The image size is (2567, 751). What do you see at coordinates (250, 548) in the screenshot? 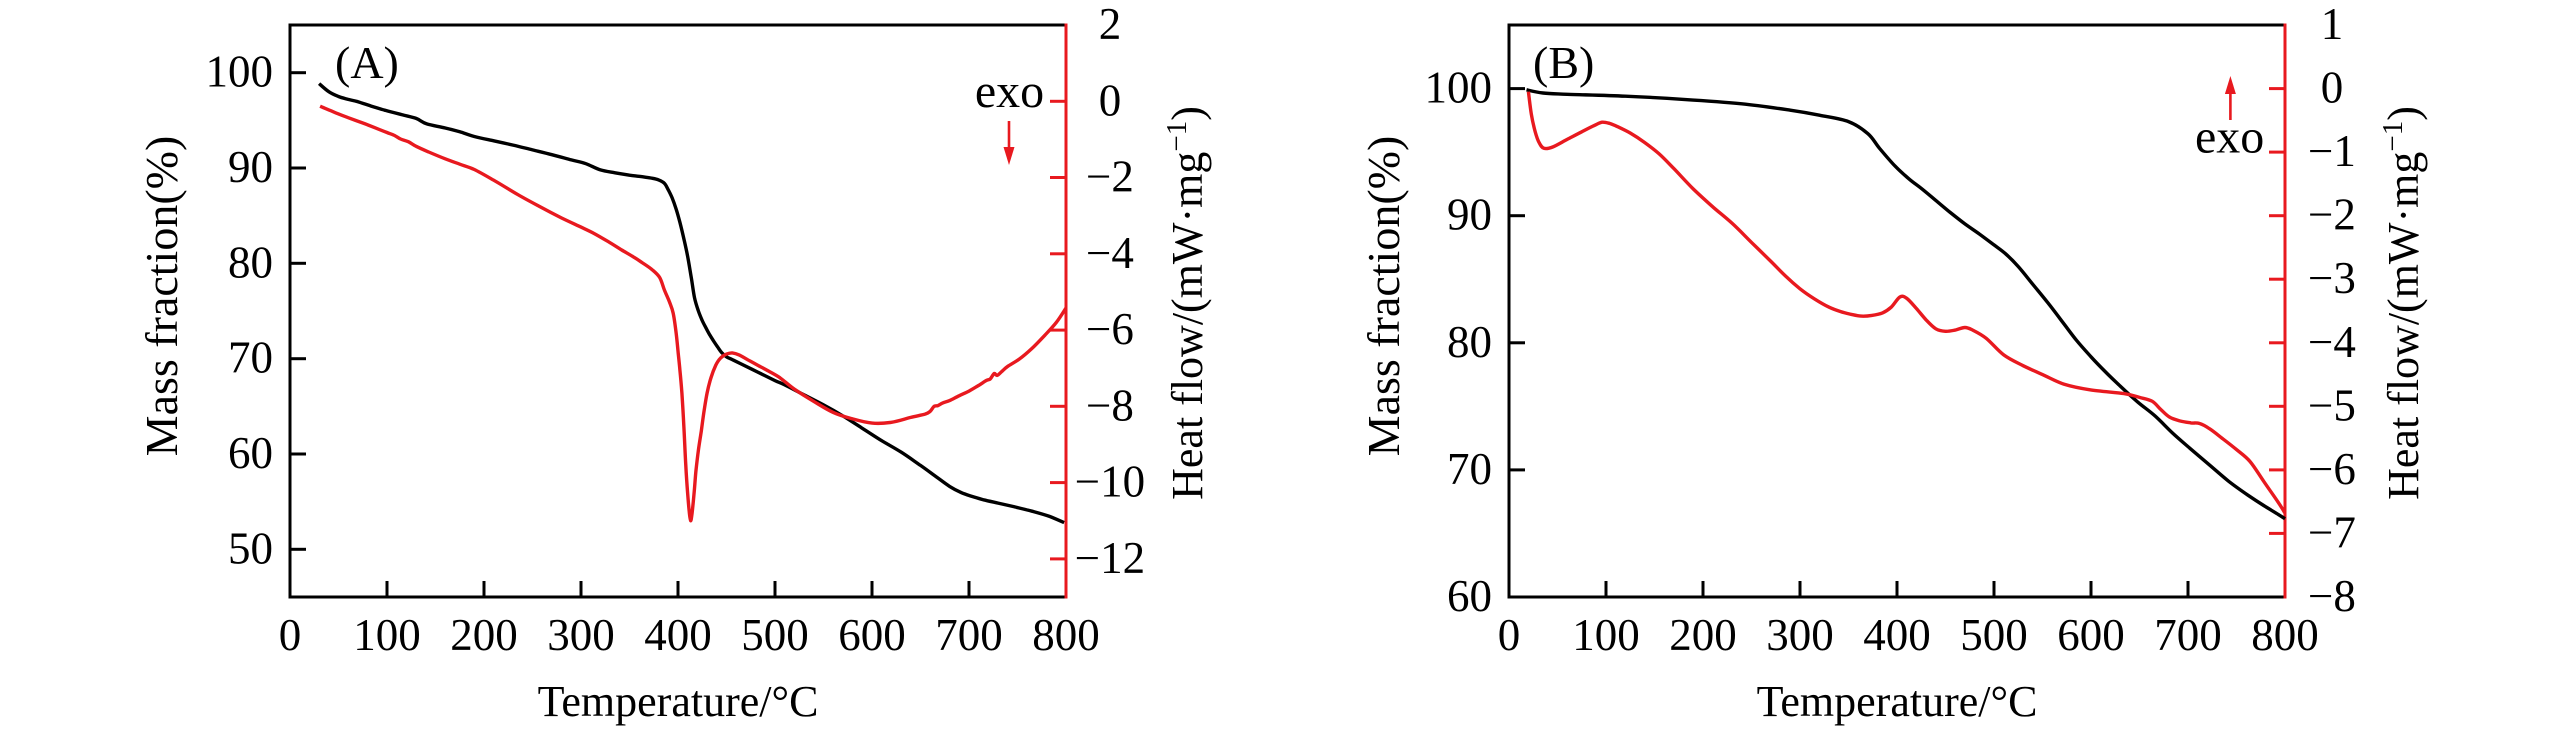
I see `svg-text: 50` at bounding box center [250, 548].